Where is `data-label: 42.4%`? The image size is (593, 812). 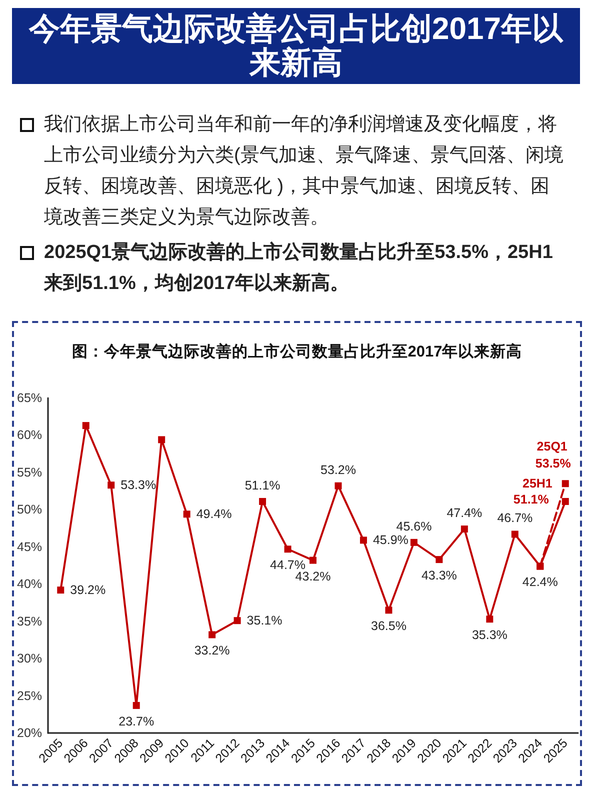
data-label: 42.4% is located at coordinates (540, 582).